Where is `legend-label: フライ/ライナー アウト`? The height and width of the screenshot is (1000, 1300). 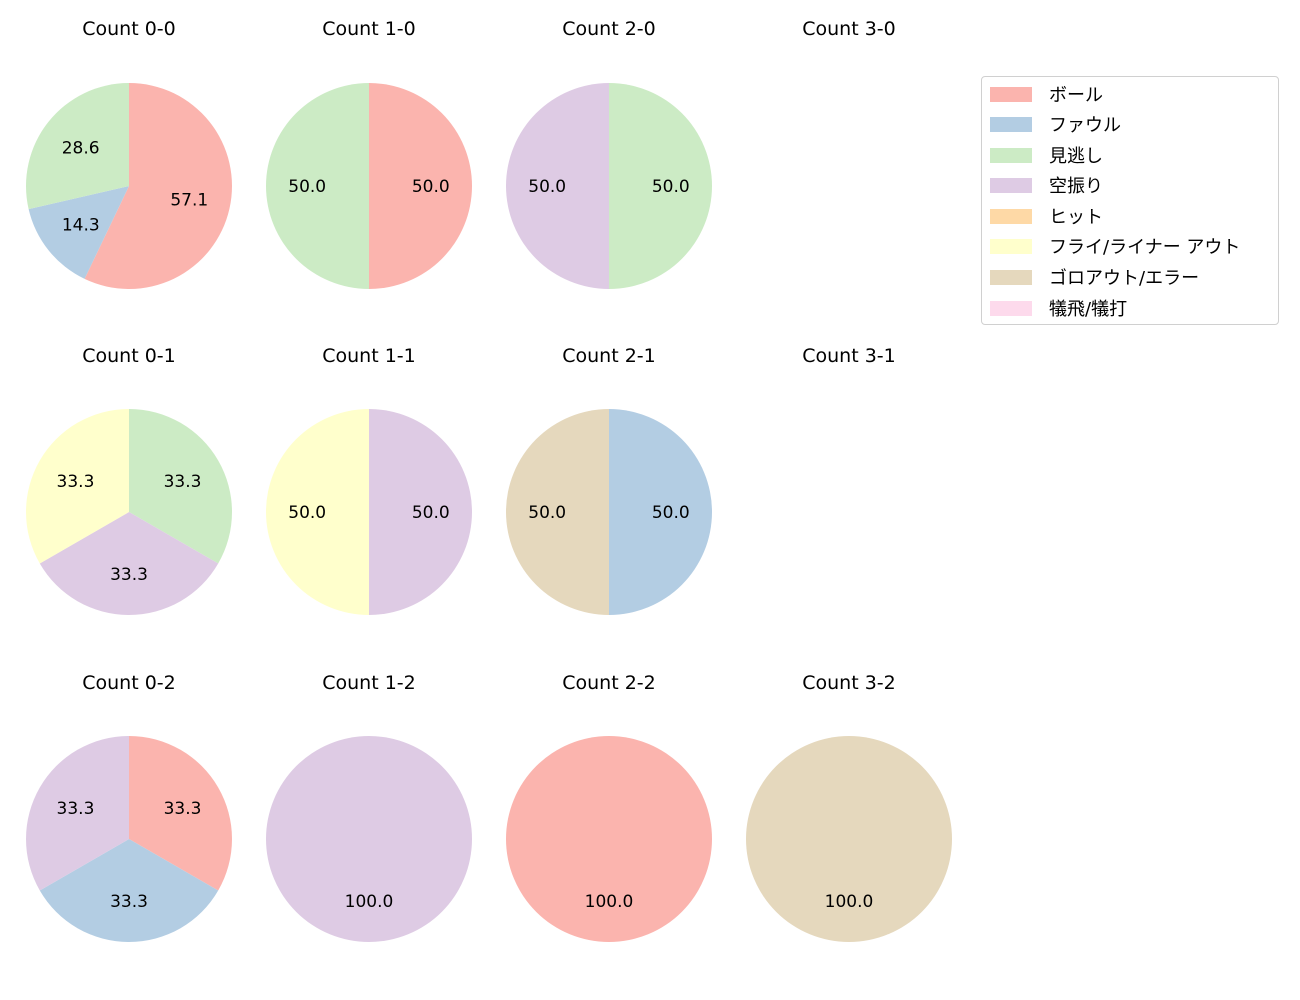 legend-label: フライ/ライナー アウト is located at coordinates (1145, 247).